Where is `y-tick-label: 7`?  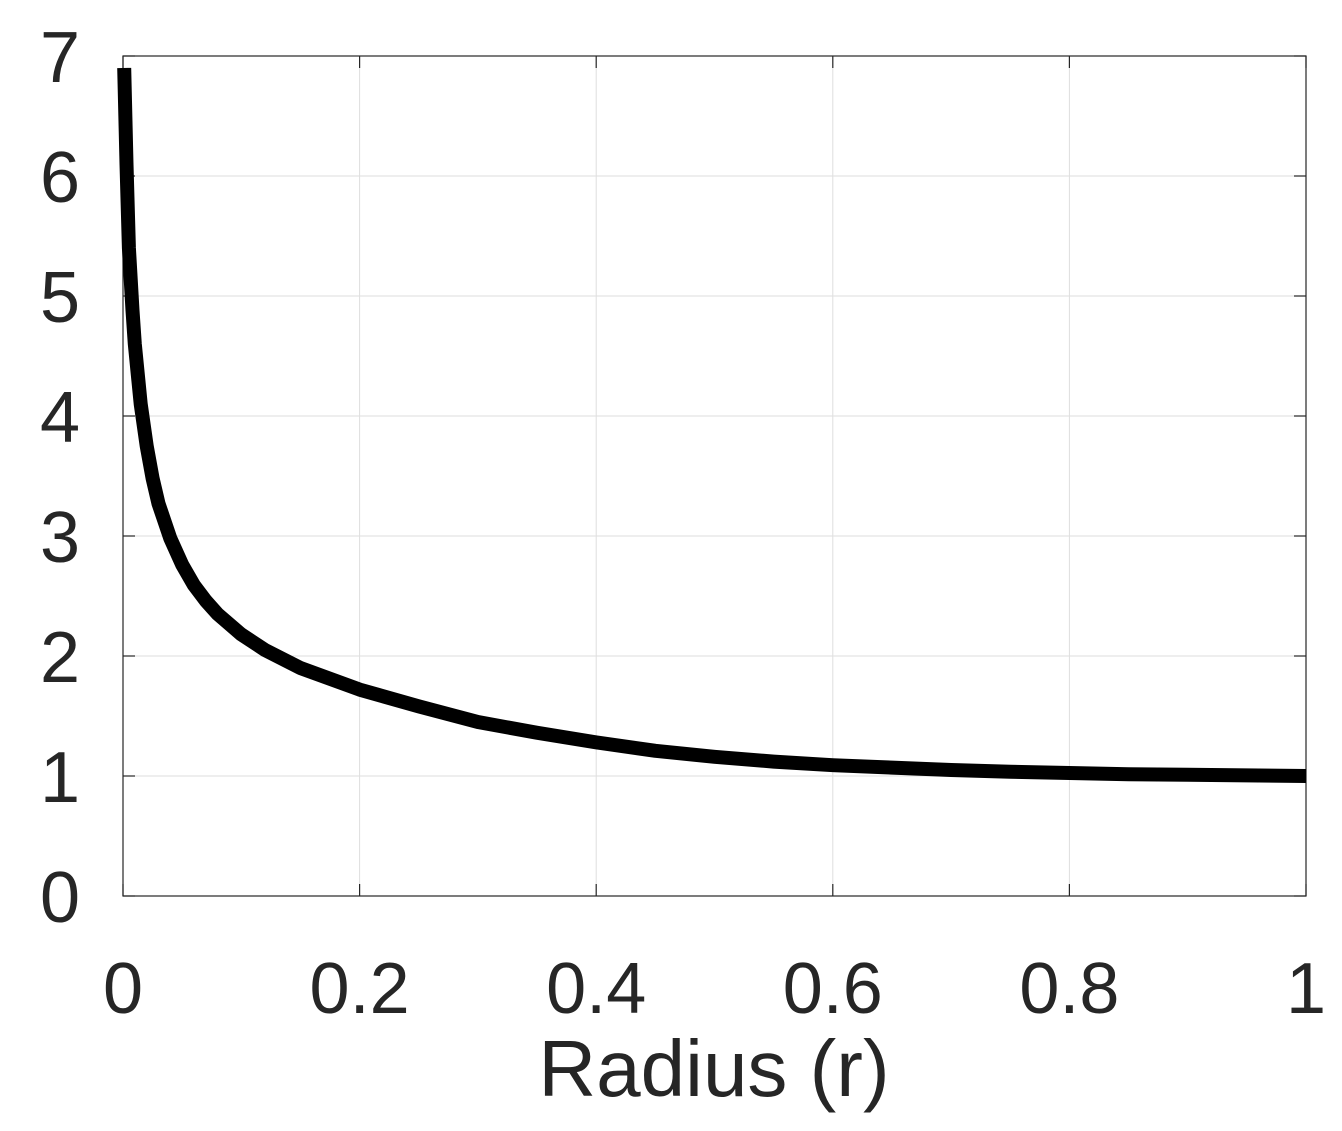 y-tick-label: 7 is located at coordinates (60, 58).